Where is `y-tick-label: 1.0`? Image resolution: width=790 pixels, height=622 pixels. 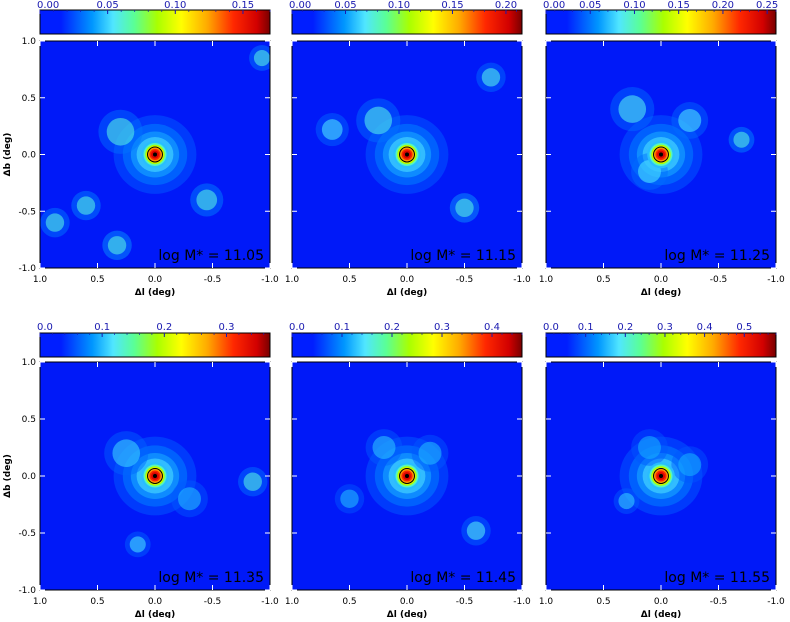 y-tick-label: 1.0 is located at coordinates (29, 42).